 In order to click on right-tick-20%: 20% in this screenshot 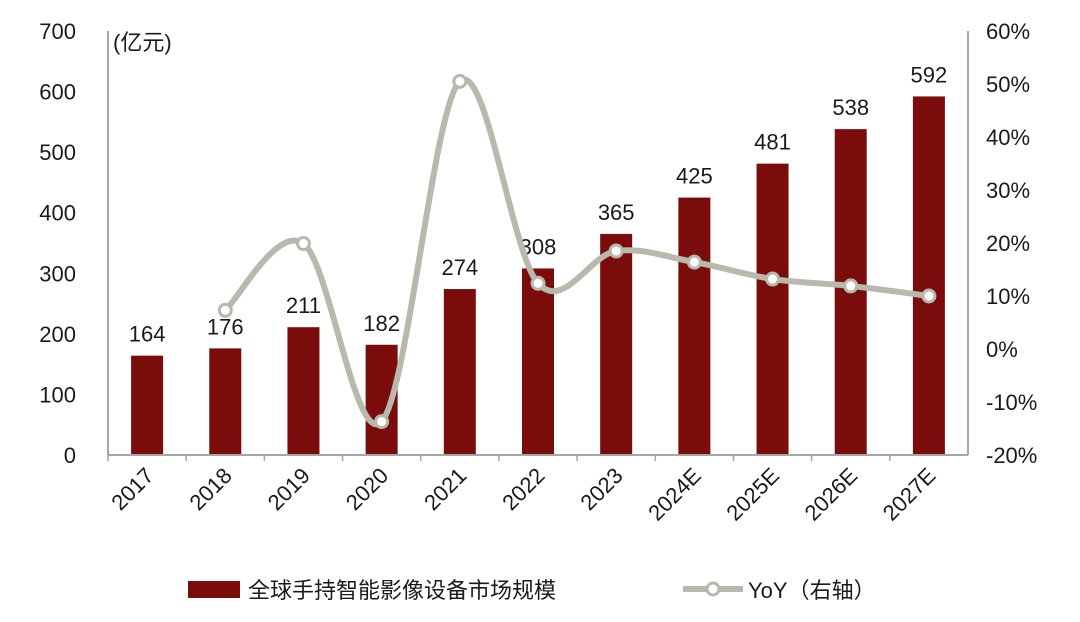, I will do `click(1008, 243)`.